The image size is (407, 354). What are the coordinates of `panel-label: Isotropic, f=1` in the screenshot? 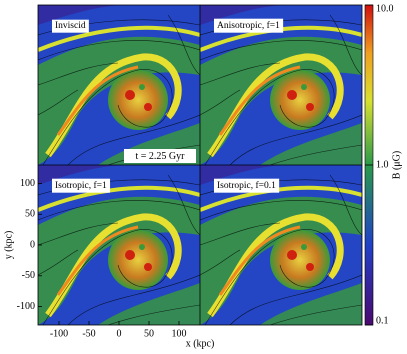 It's located at (81, 185).